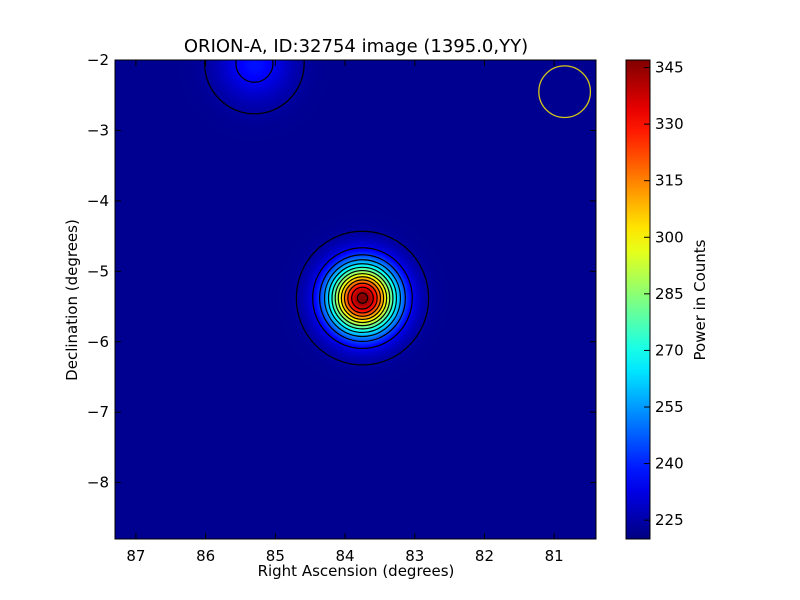  Describe the element at coordinates (669, 407) in the screenshot. I see `colorbar-tick-label: 255` at that location.